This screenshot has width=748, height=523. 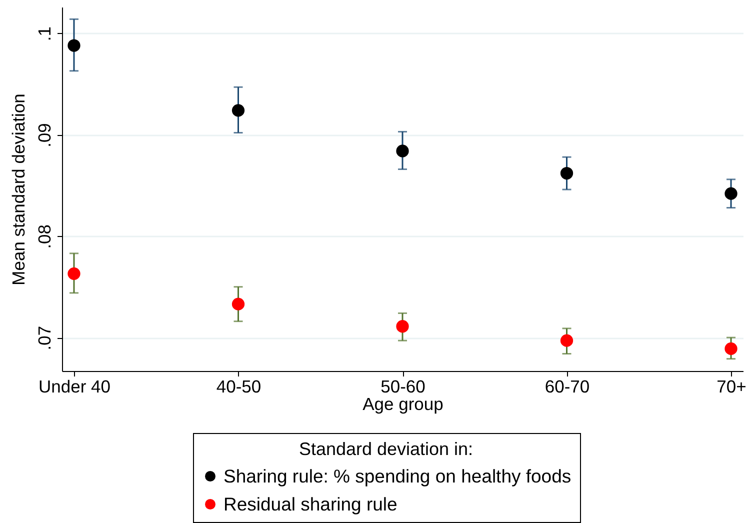 I want to click on y-tick-label: .09, so click(x=44, y=135).